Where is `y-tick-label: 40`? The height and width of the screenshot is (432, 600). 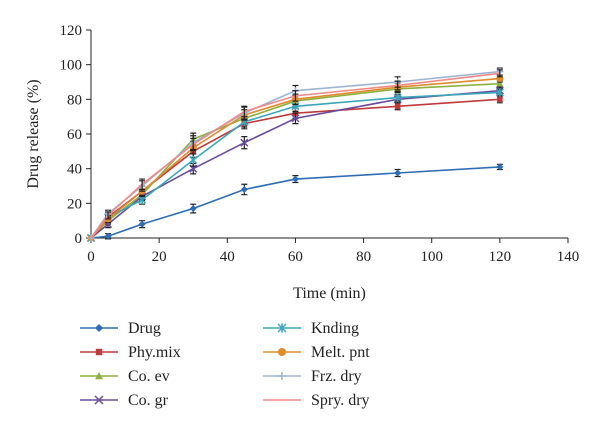
y-tick-label: 40 is located at coordinates (74, 170).